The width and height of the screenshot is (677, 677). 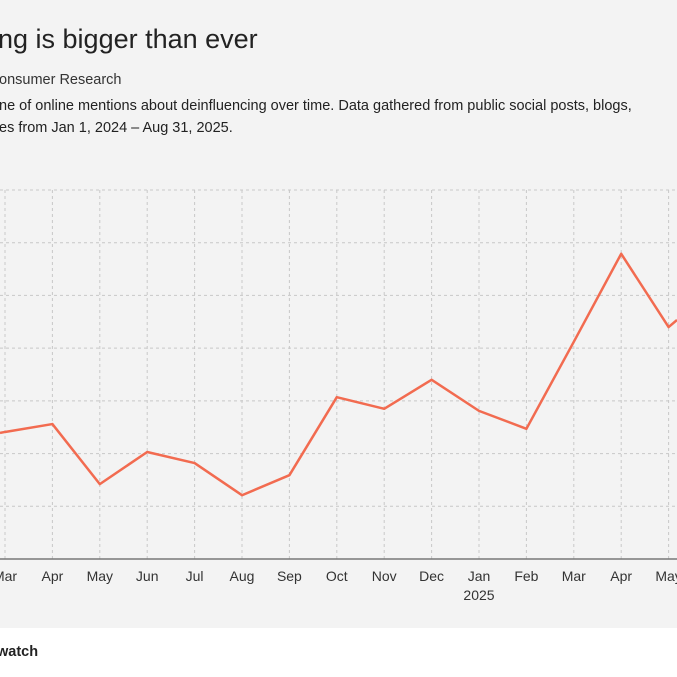 I want to click on x-tick-label: Jun, so click(x=147, y=576).